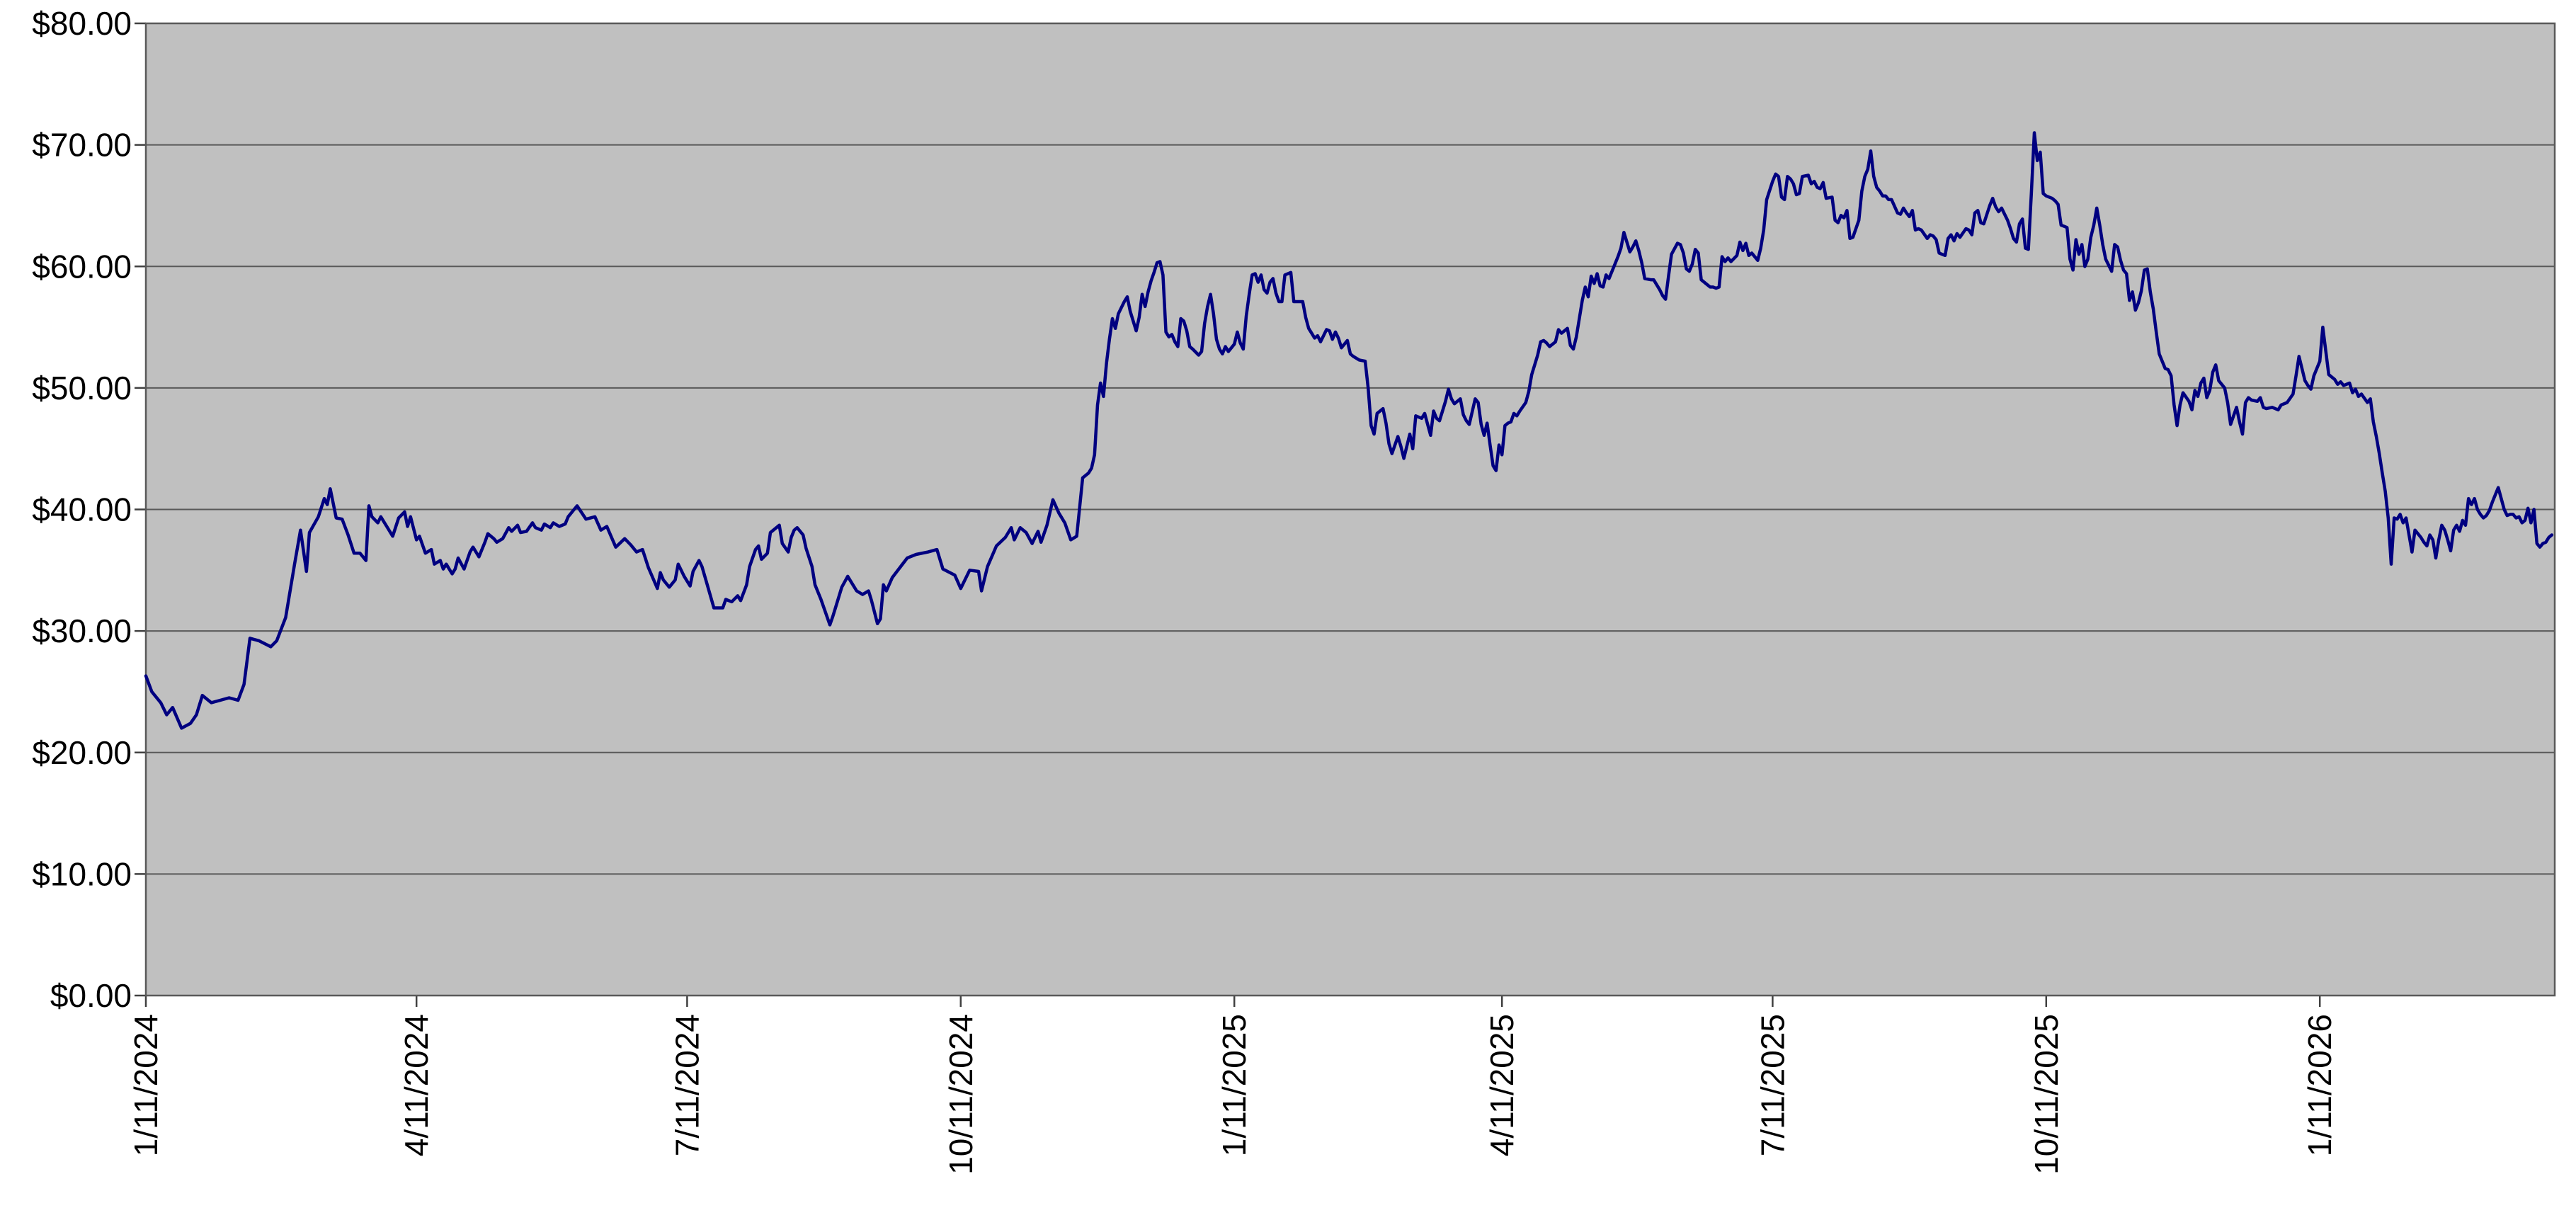 This screenshot has height=1220, width=2576. What do you see at coordinates (82, 145) in the screenshot?
I see `y-tick-label: $70.00` at bounding box center [82, 145].